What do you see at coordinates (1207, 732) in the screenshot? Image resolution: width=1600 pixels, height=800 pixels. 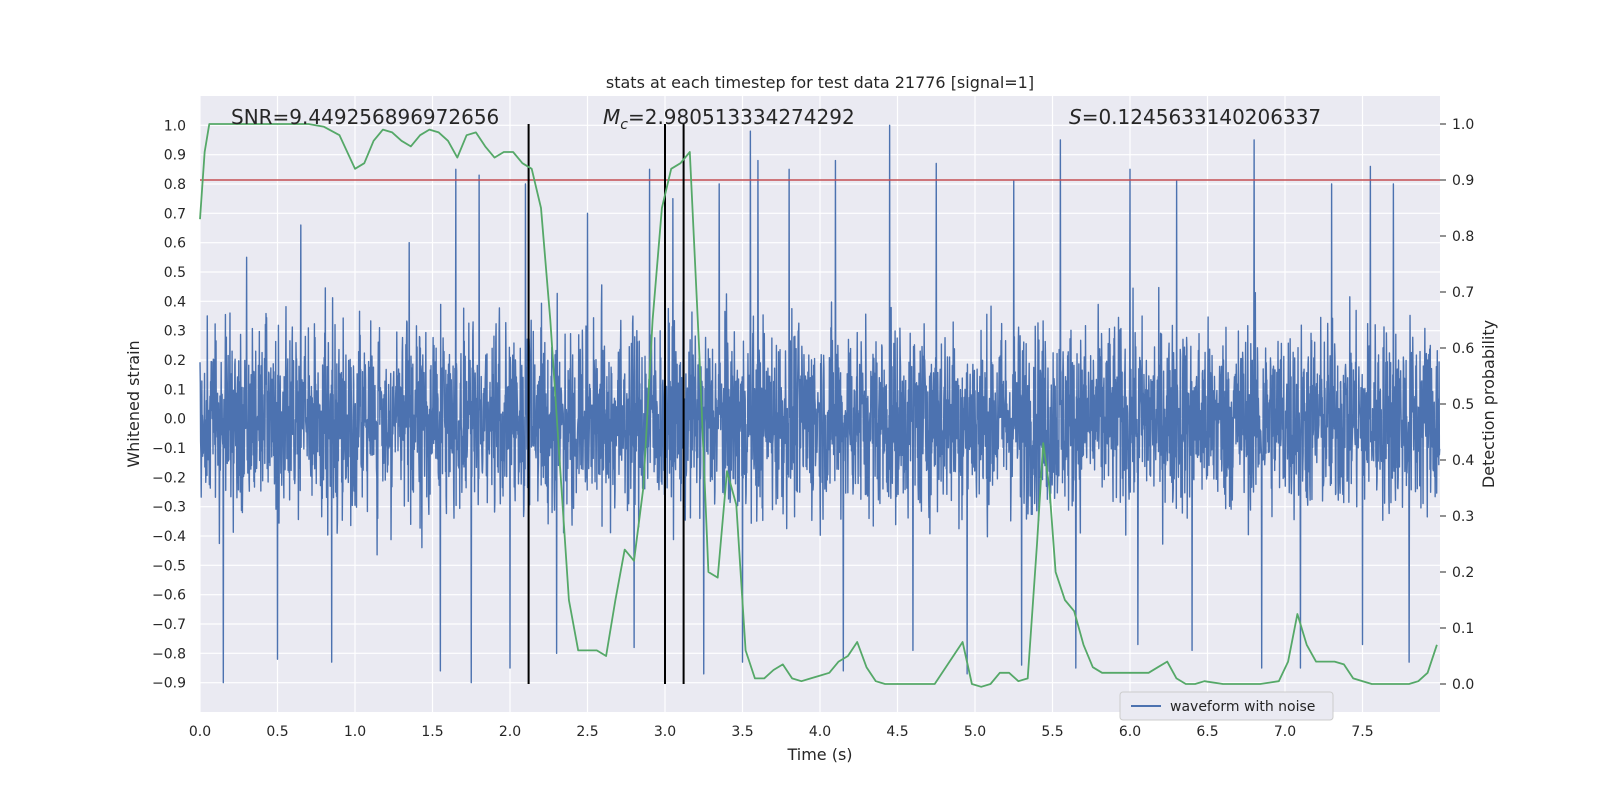 I see `x-tick-label: 6.5` at bounding box center [1207, 732].